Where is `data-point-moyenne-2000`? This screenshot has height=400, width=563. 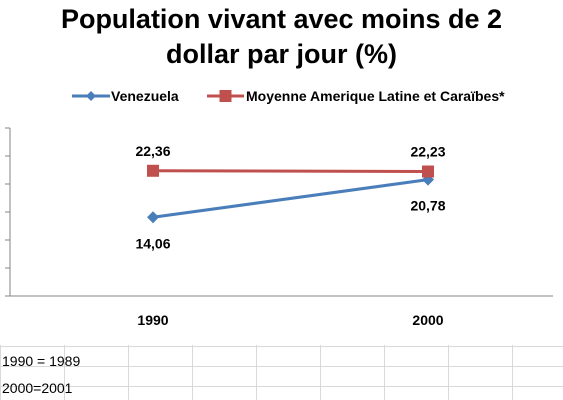 data-point-moyenne-2000 is located at coordinates (428, 171).